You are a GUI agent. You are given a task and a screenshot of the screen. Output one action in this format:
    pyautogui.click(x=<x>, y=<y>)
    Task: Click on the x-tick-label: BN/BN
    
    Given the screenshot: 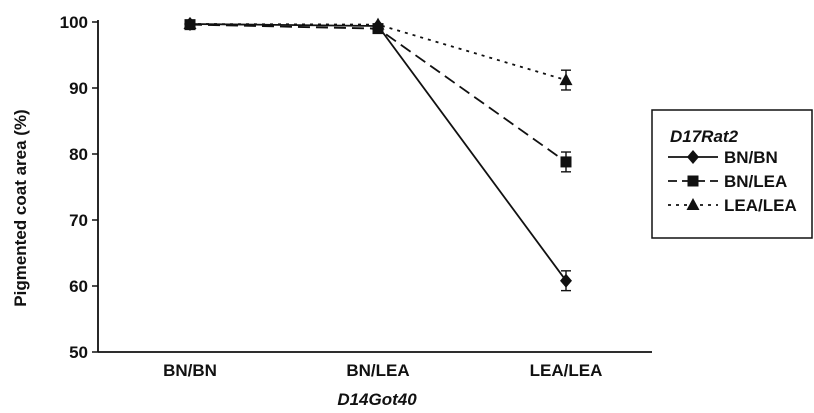 What is the action you would take?
    pyautogui.click(x=190, y=370)
    